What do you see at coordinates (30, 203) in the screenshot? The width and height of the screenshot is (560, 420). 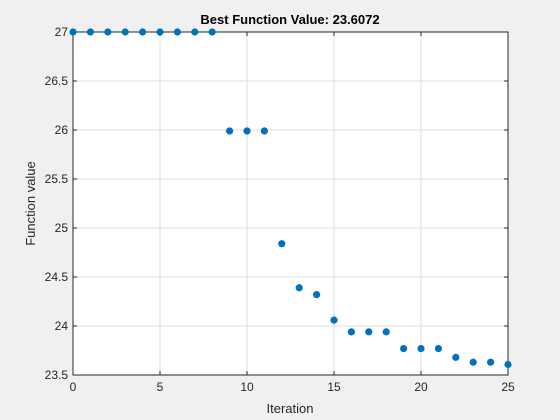 I see `y-axis-label: Function value` at bounding box center [30, 203].